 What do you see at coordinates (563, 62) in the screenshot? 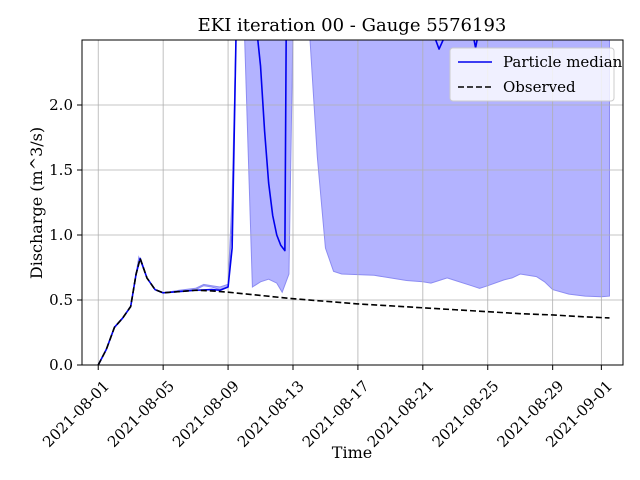
I see `legend-label: Particle median` at bounding box center [563, 62].